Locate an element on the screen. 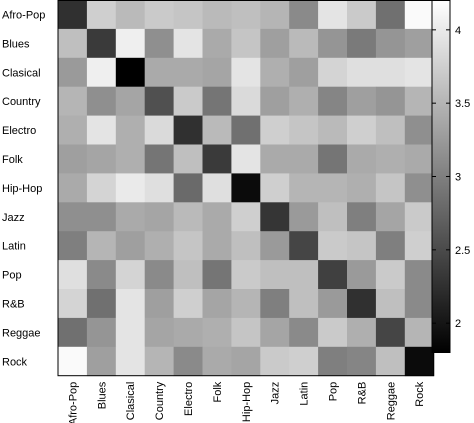 The width and height of the screenshot is (474, 423). row-label: Jazz is located at coordinates (13, 218).